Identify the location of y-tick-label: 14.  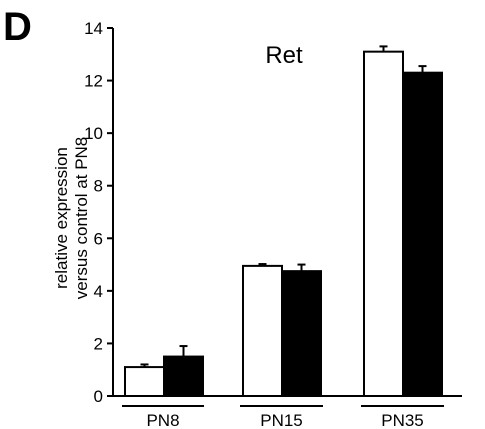
(93, 28).